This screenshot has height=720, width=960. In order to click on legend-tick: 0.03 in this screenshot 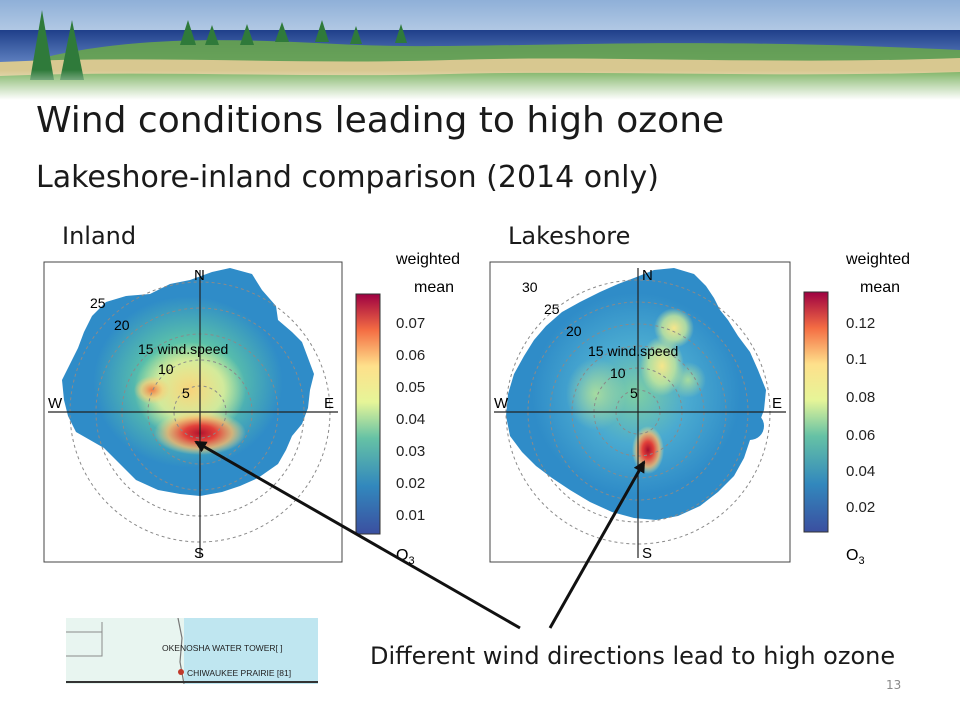, I will do `click(410, 451)`.